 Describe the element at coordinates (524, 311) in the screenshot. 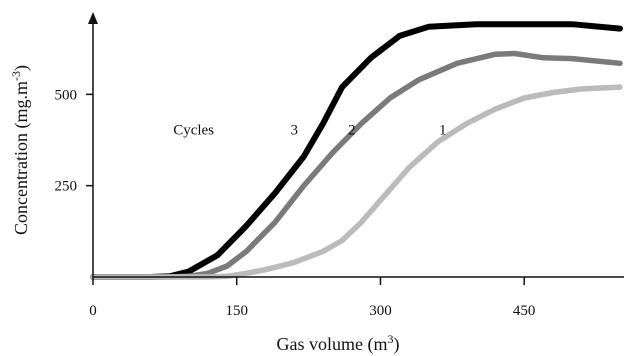

I see `x-tick-label-450: 450` at that location.